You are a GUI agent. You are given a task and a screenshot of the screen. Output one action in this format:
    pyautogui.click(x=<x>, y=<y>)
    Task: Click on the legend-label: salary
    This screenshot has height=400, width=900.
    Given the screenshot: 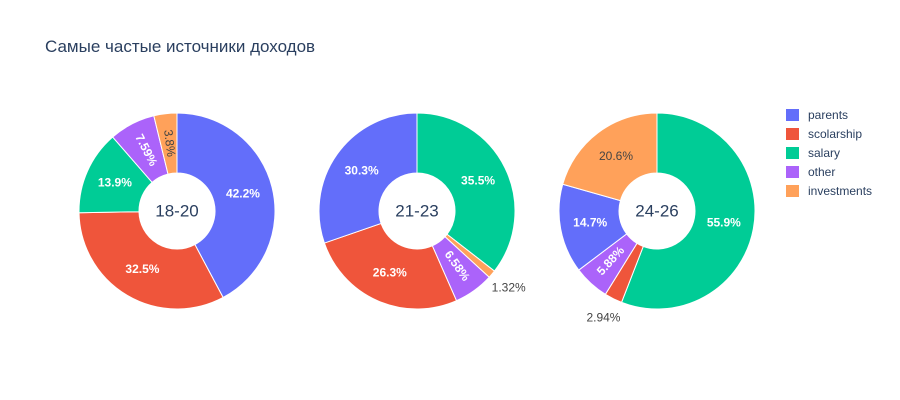 What is the action you would take?
    pyautogui.click(x=824, y=153)
    